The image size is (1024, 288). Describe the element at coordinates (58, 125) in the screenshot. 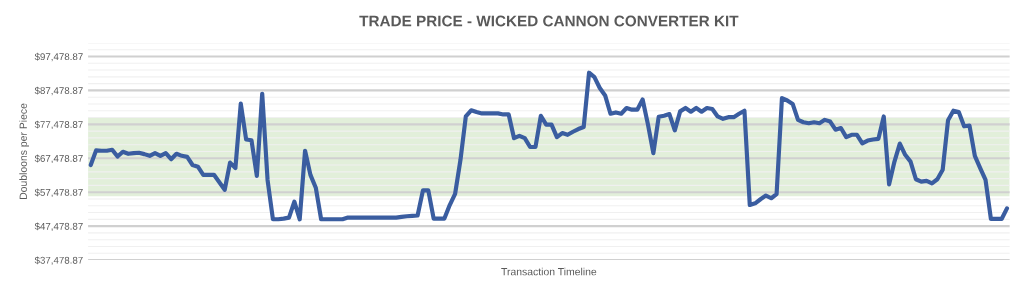

I see `y-tick-label: $77,478.87` at that location.